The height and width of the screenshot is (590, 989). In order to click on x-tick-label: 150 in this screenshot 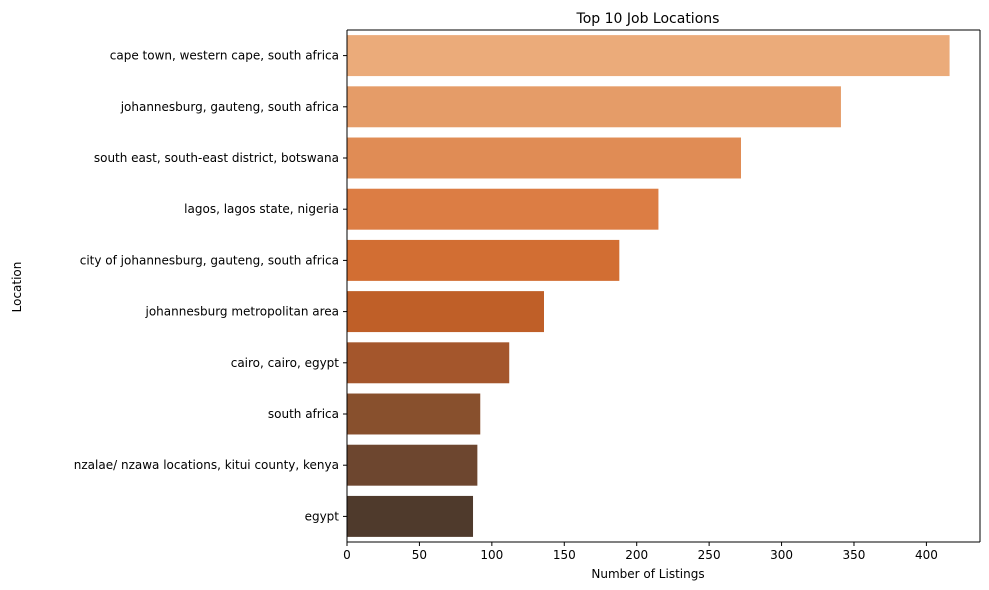, I will do `click(564, 555)`.